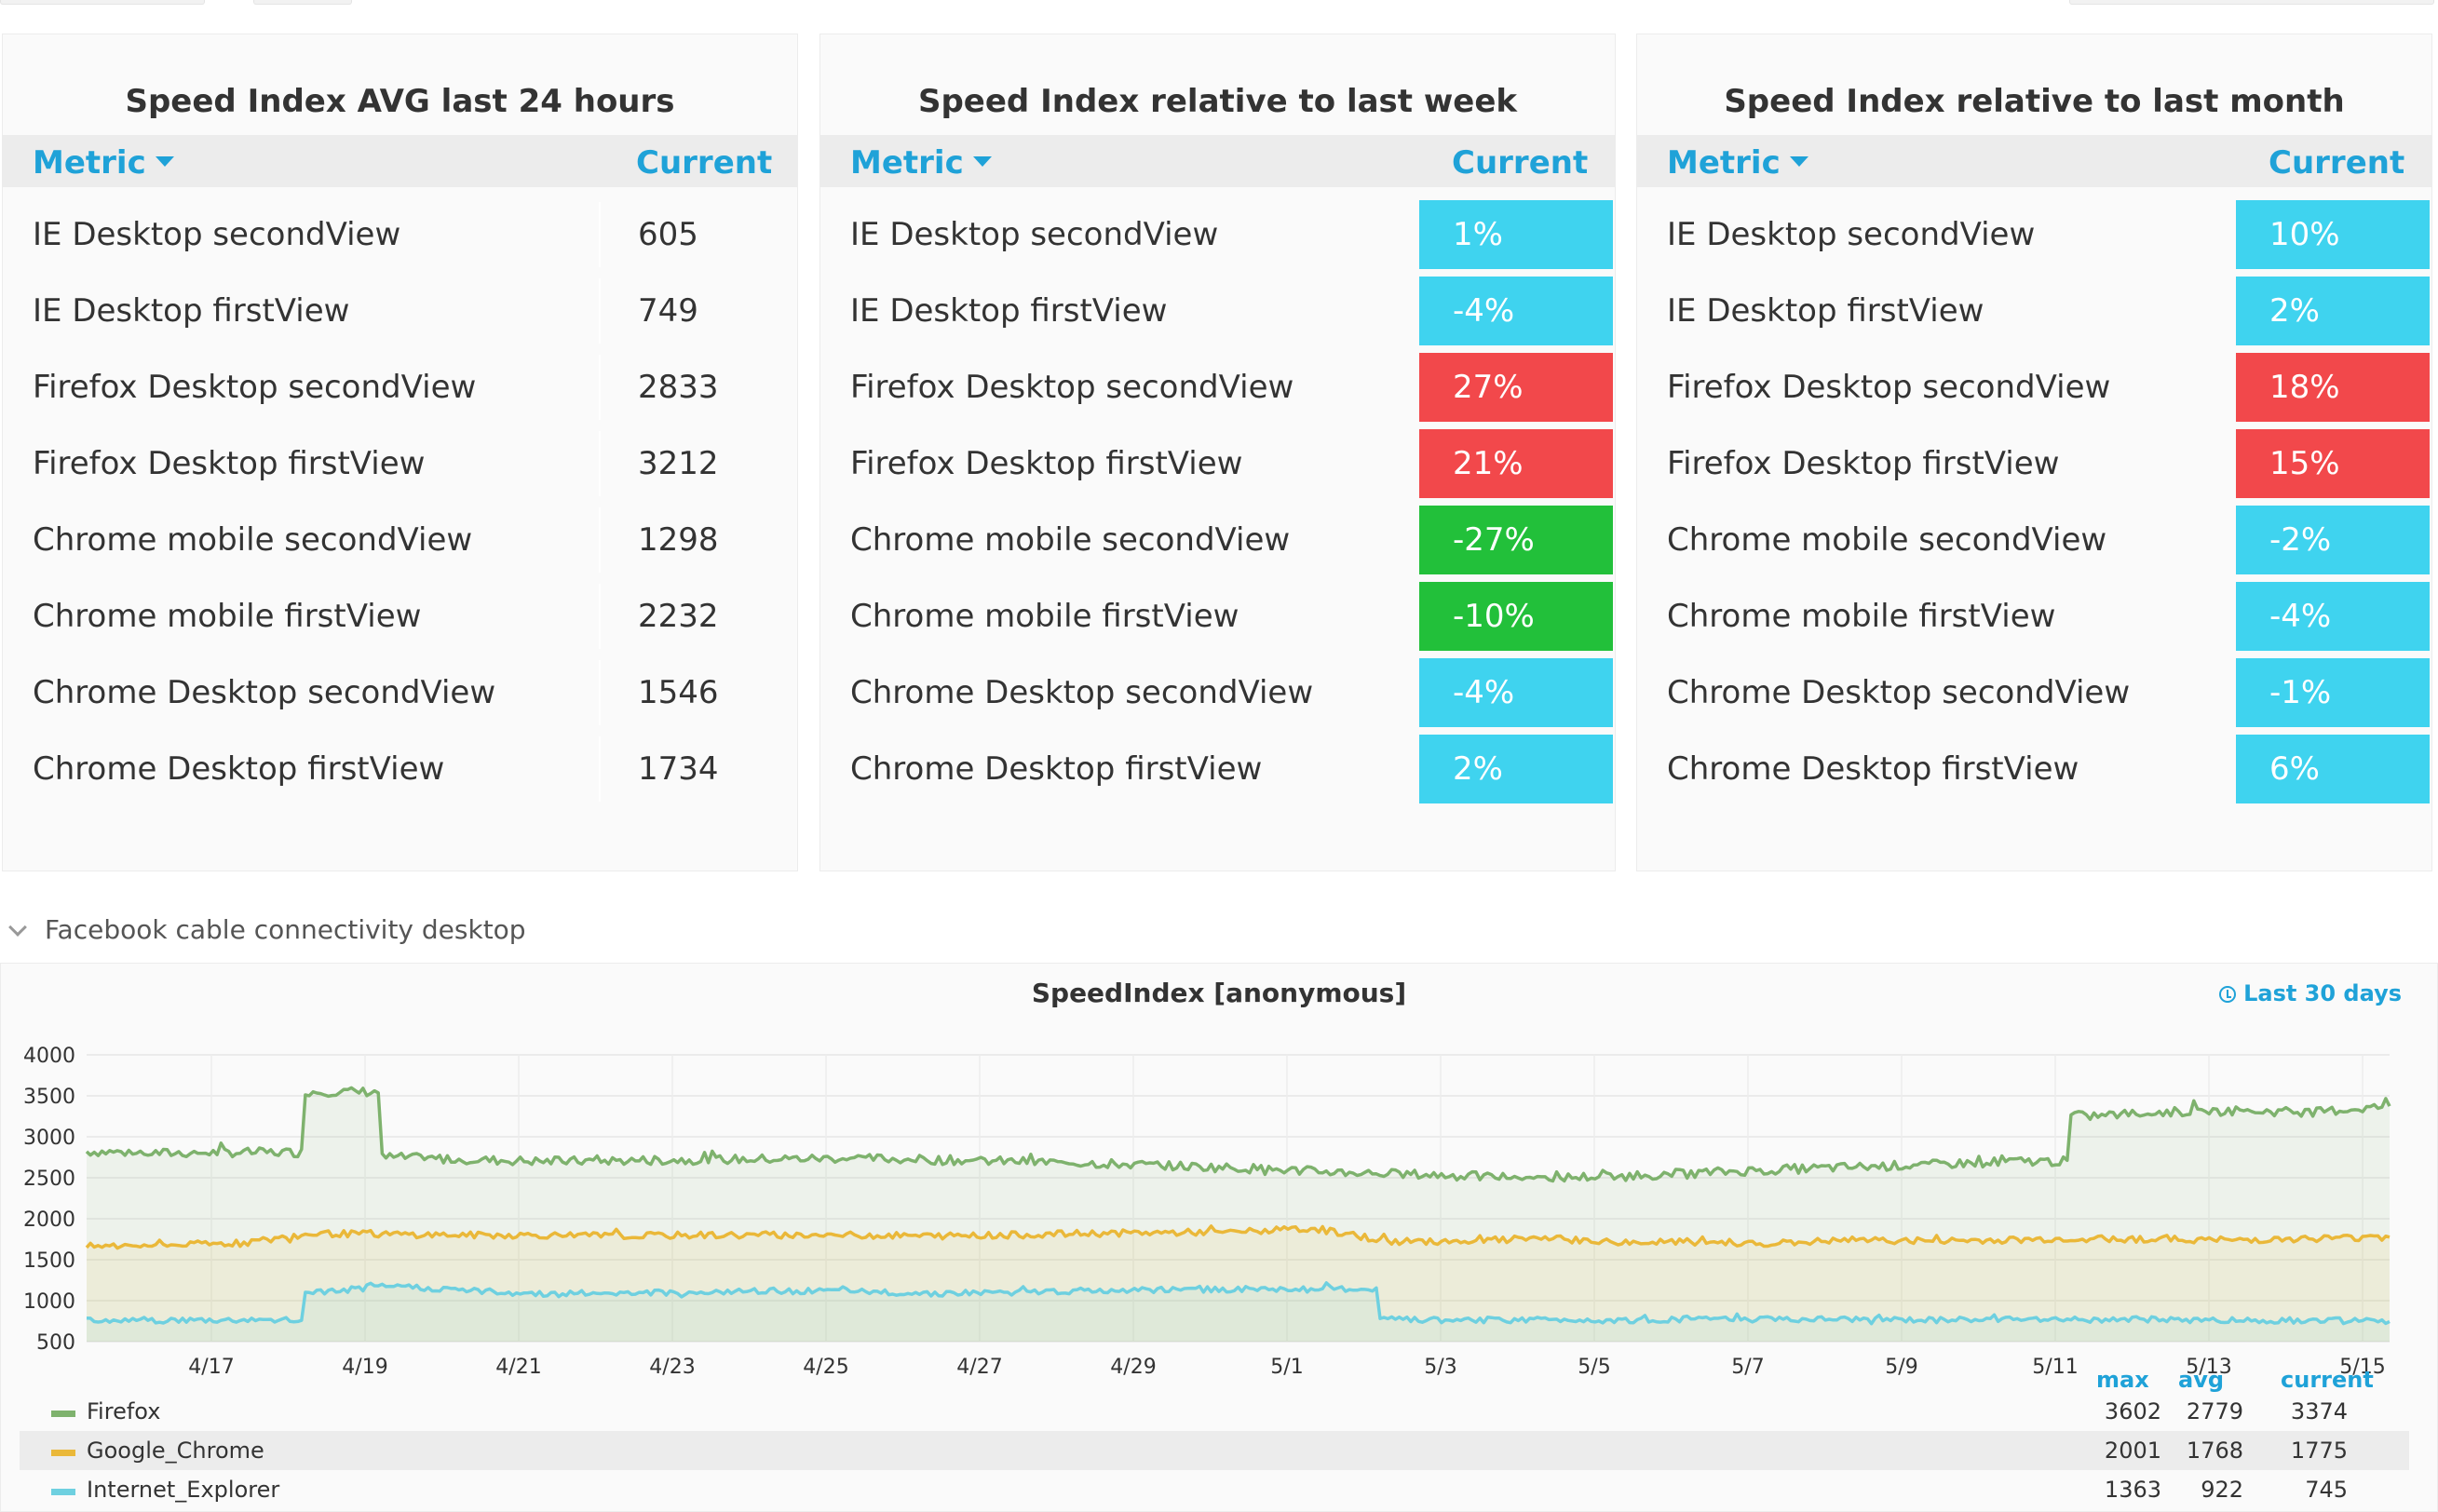 Image resolution: width=2438 pixels, height=1512 pixels. Describe the element at coordinates (102, 3) in the screenshot. I see `toolbar-fragment` at that location.